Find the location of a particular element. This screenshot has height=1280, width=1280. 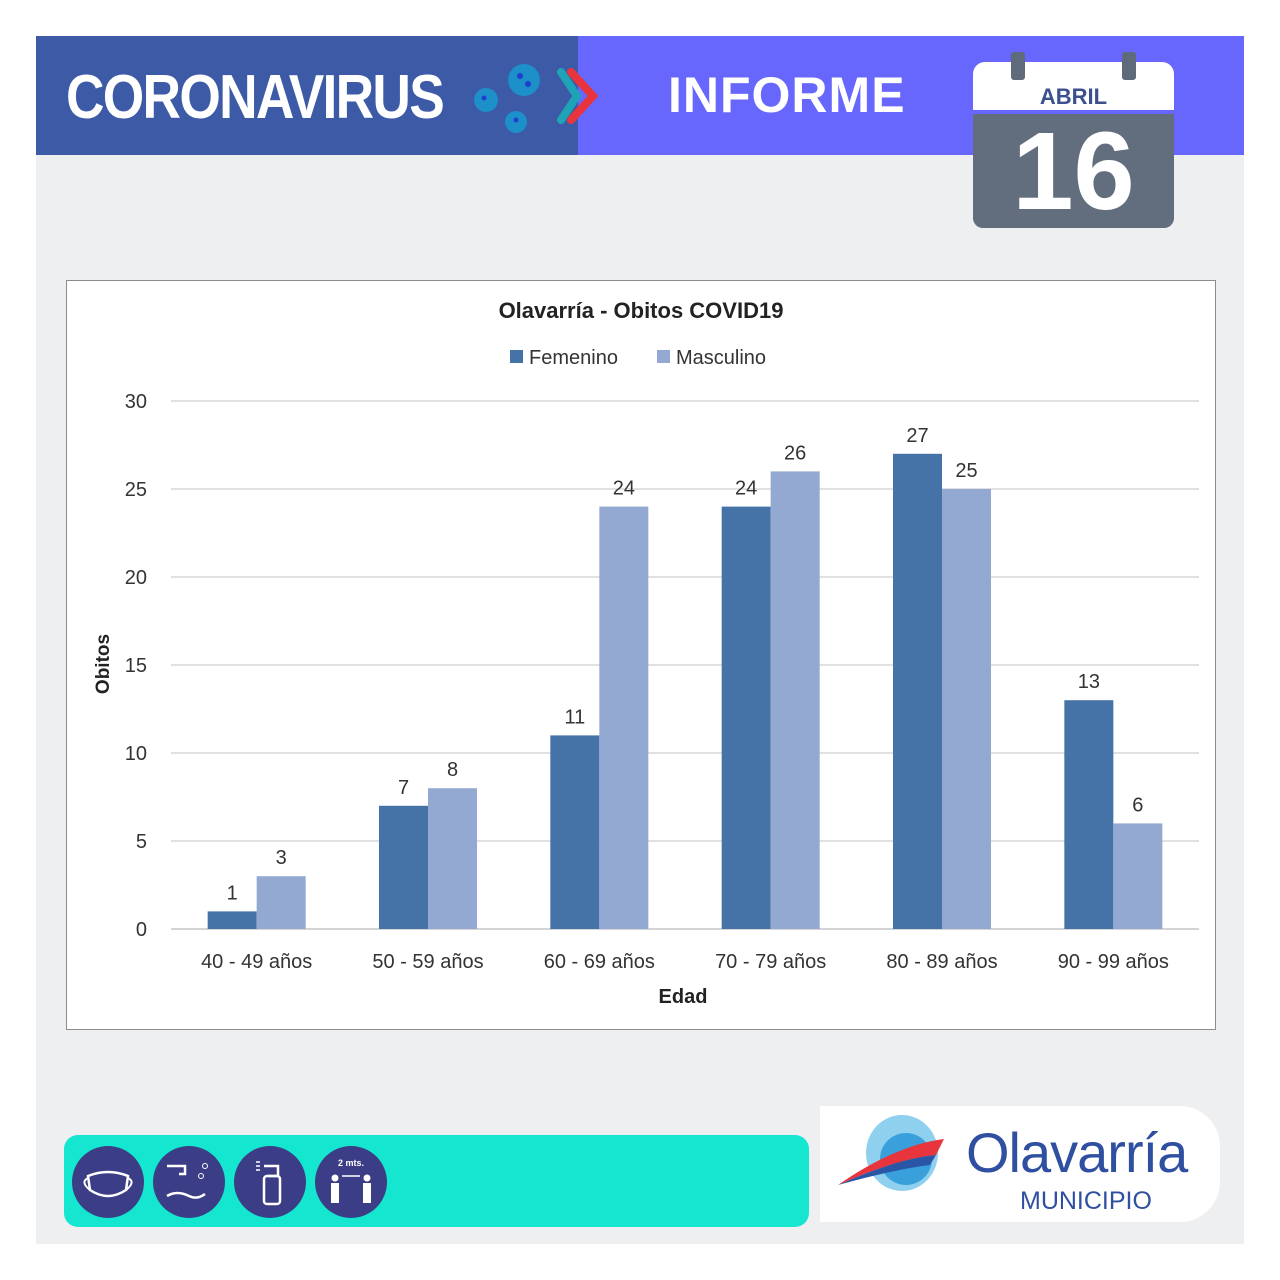

legend-swatch-masculino is located at coordinates (663, 356).